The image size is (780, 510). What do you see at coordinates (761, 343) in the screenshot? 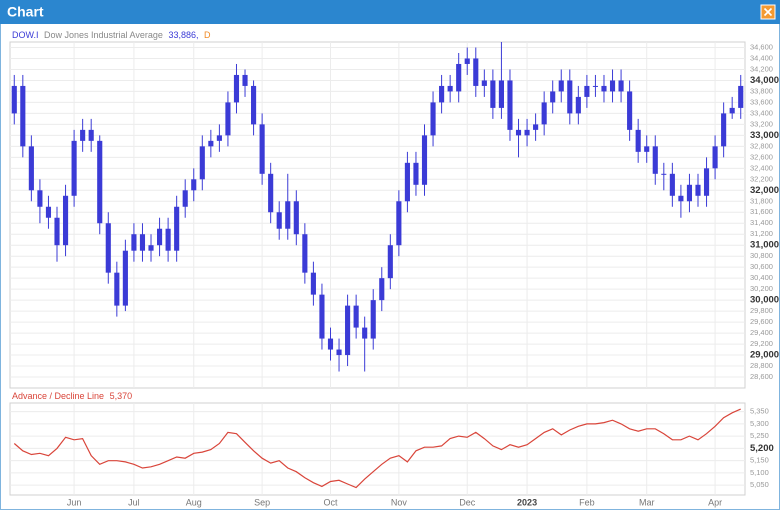
I see `y-tick-label: 29,200` at bounding box center [761, 343].